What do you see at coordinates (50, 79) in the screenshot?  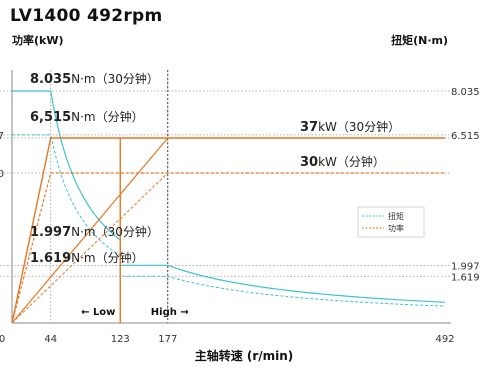 I see `annotation-value: 8.035` at bounding box center [50, 79].